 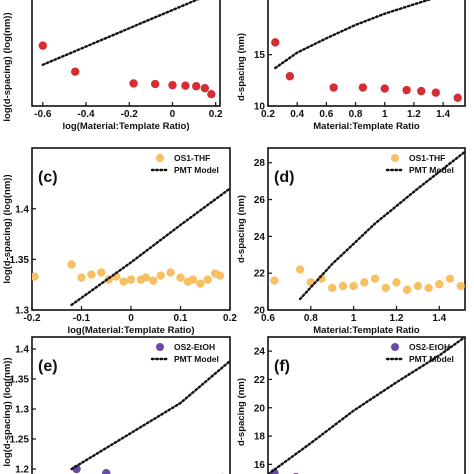 I want to click on x-tick-label: 0, so click(x=131, y=318).